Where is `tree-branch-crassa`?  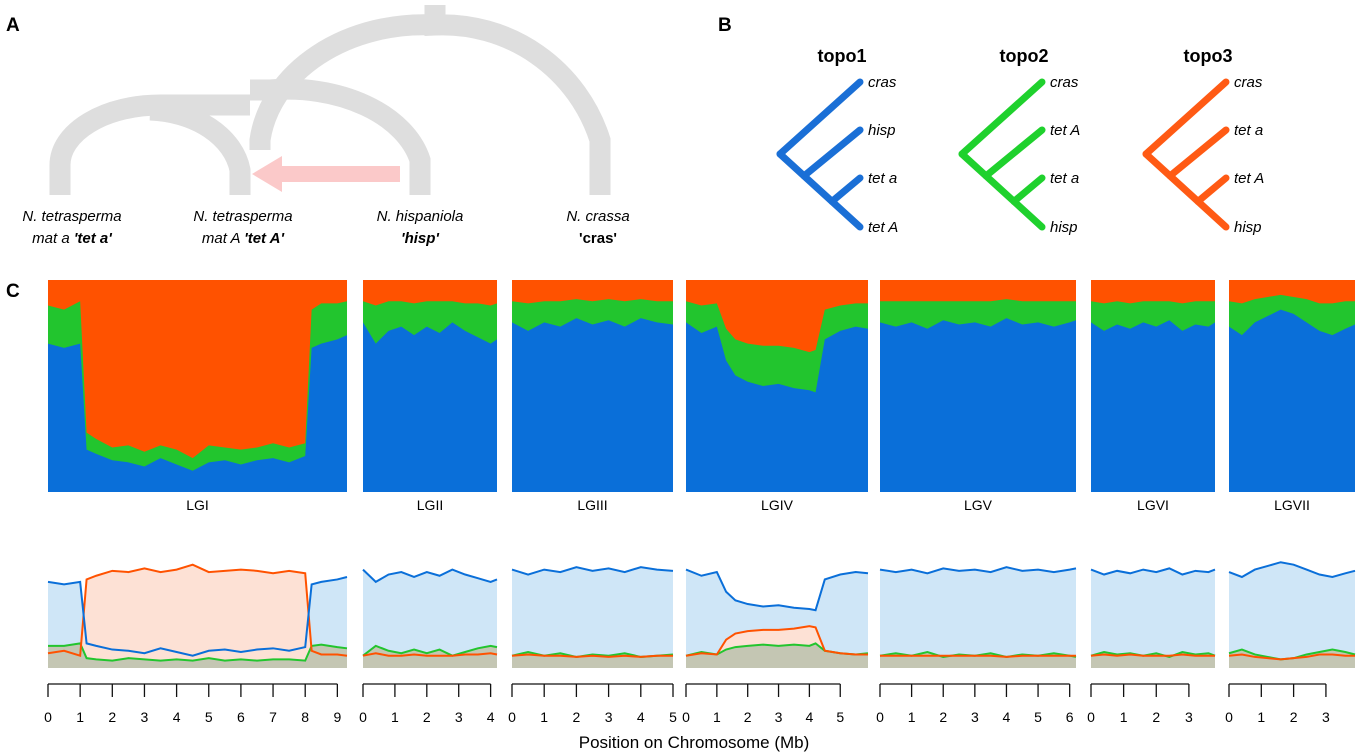 tree-branch-crassa is located at coordinates (517, 100).